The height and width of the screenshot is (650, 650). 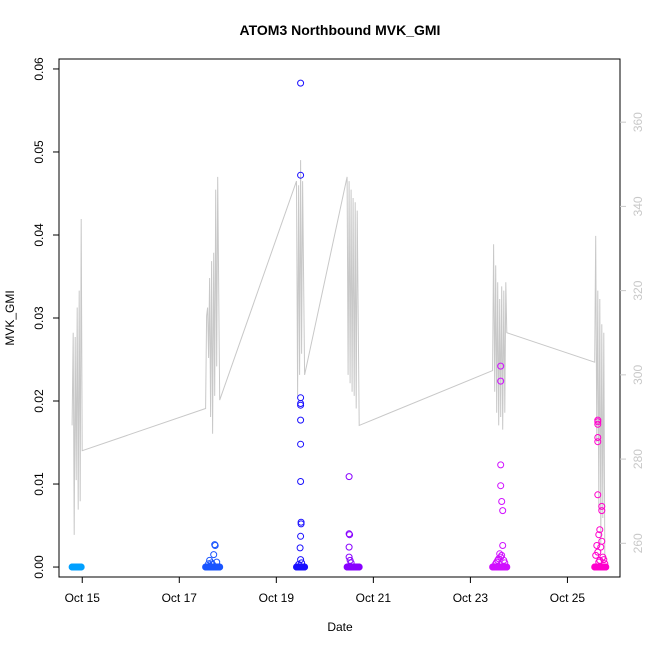 What do you see at coordinates (471, 598) in the screenshot?
I see `x-tick-label: Oct 23` at bounding box center [471, 598].